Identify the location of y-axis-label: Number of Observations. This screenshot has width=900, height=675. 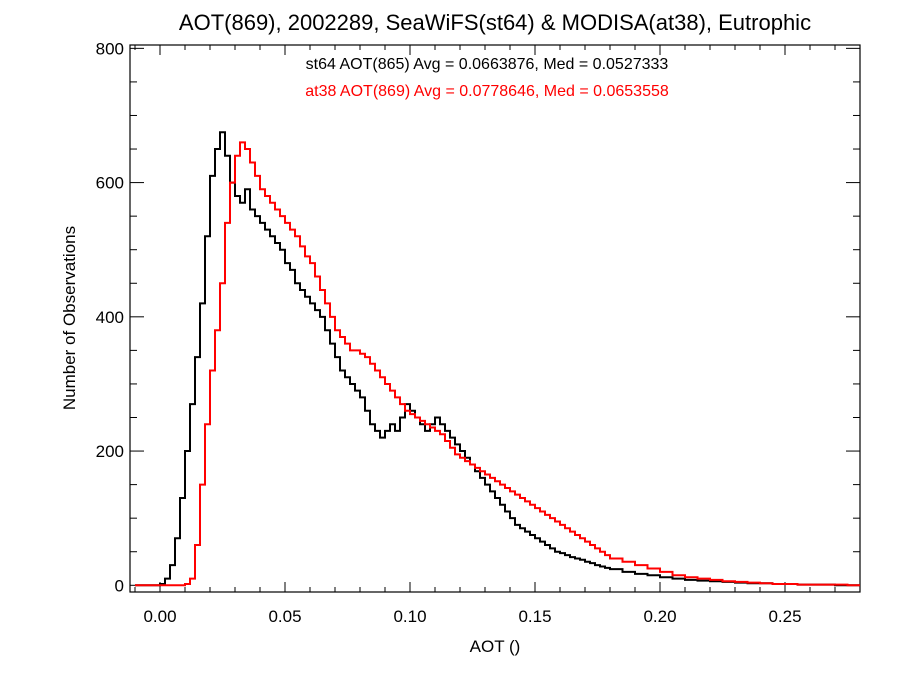
(69, 318).